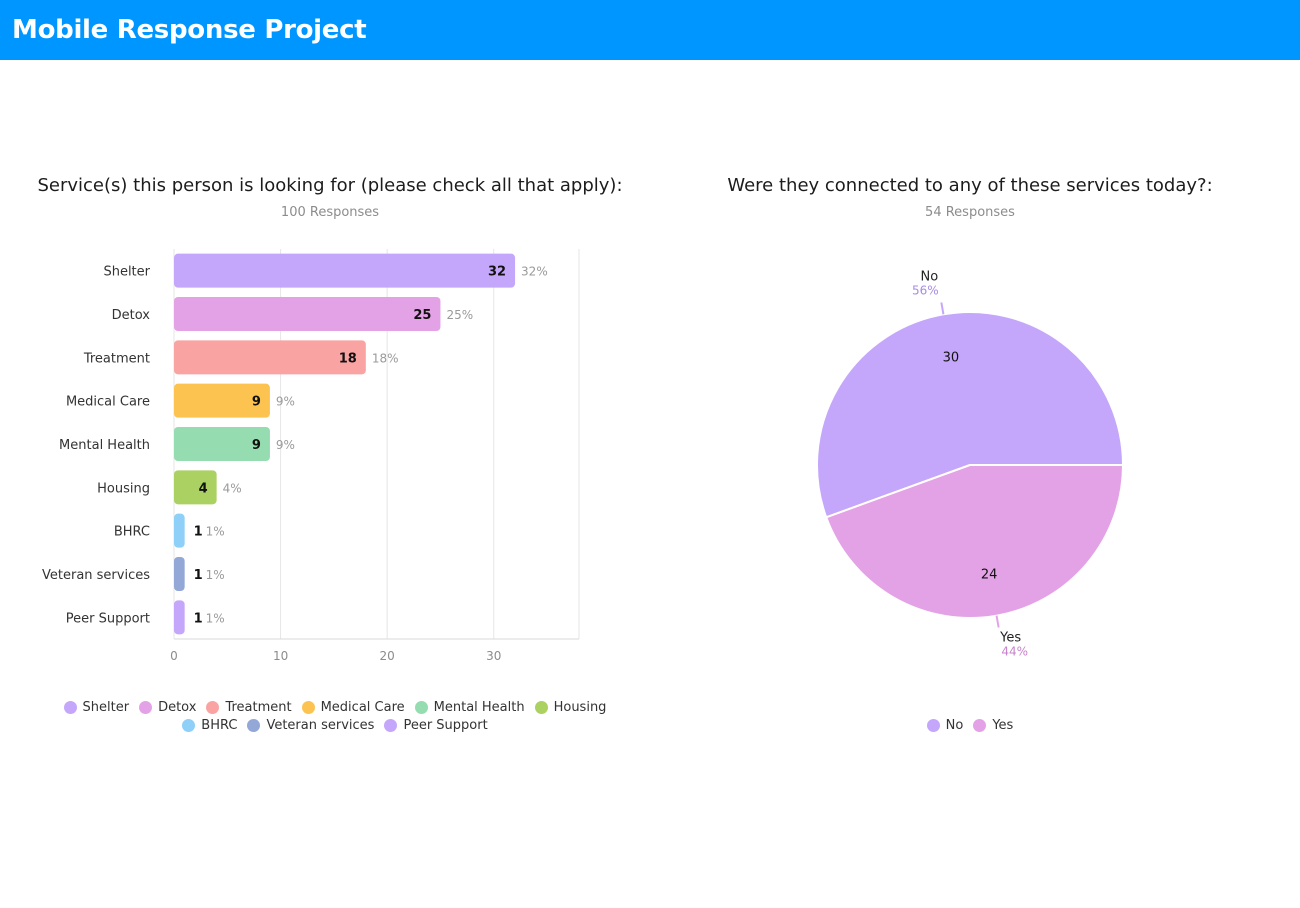 This screenshot has width=1300, height=908. What do you see at coordinates (232, 488) in the screenshot?
I see `bar-percent-label: 4%` at bounding box center [232, 488].